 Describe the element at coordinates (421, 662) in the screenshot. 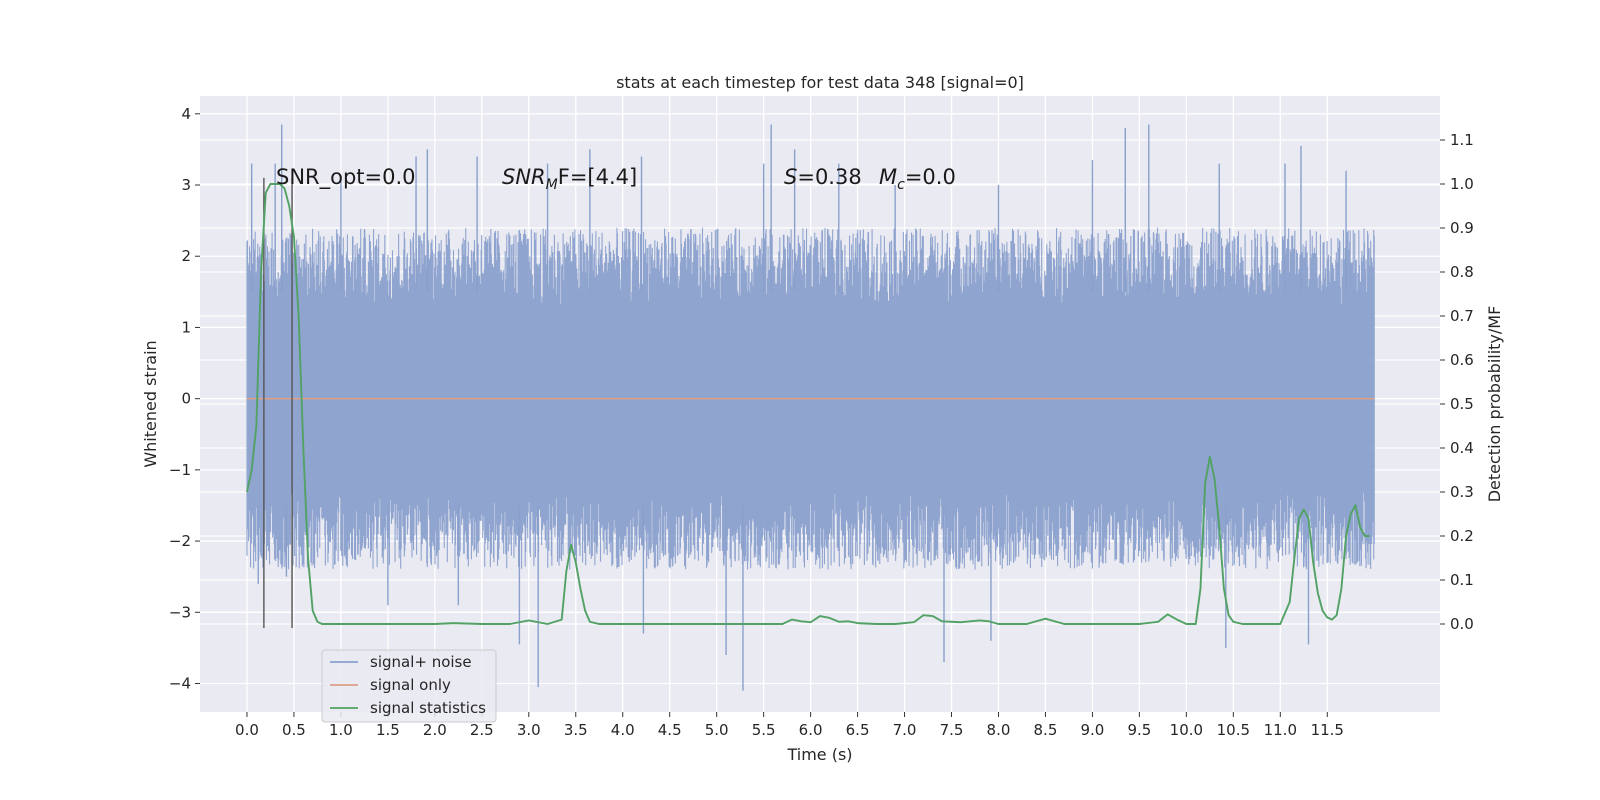

I see `legend-label-signal-noise: signal+ noise` at that location.